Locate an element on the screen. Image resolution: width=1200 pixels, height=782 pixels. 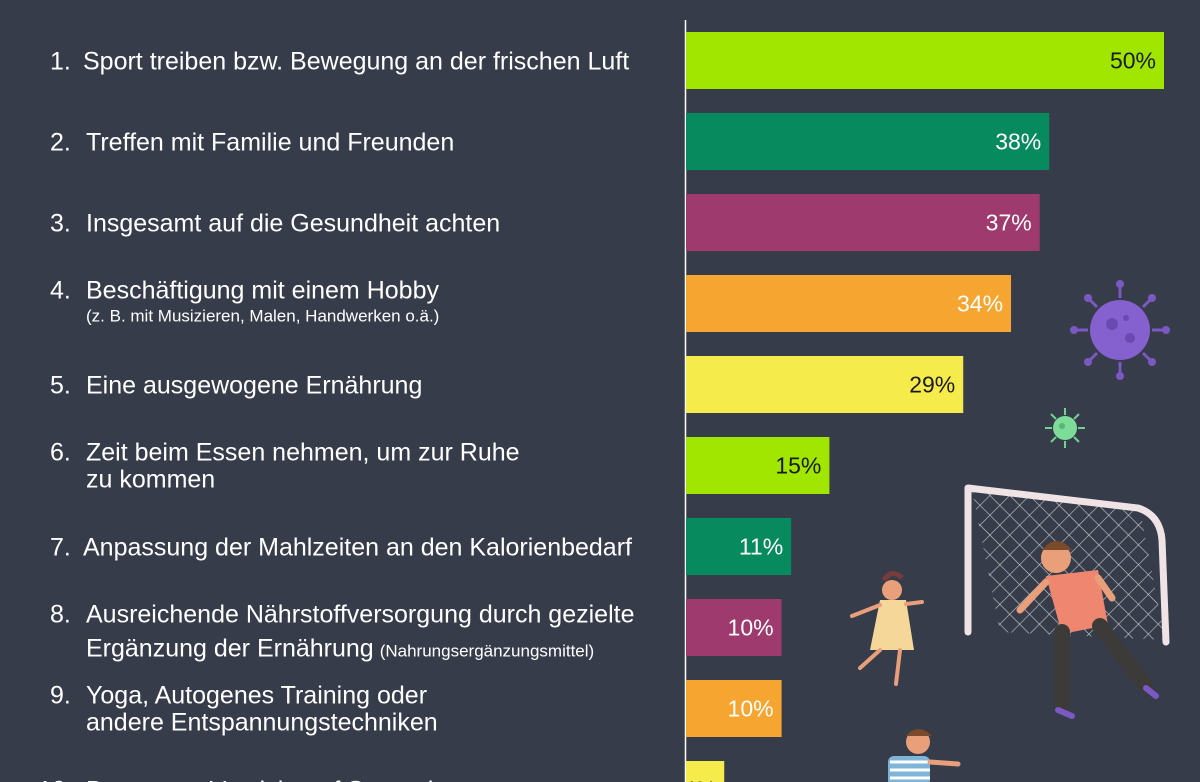
category-number-2: 2. is located at coordinates (60, 143).